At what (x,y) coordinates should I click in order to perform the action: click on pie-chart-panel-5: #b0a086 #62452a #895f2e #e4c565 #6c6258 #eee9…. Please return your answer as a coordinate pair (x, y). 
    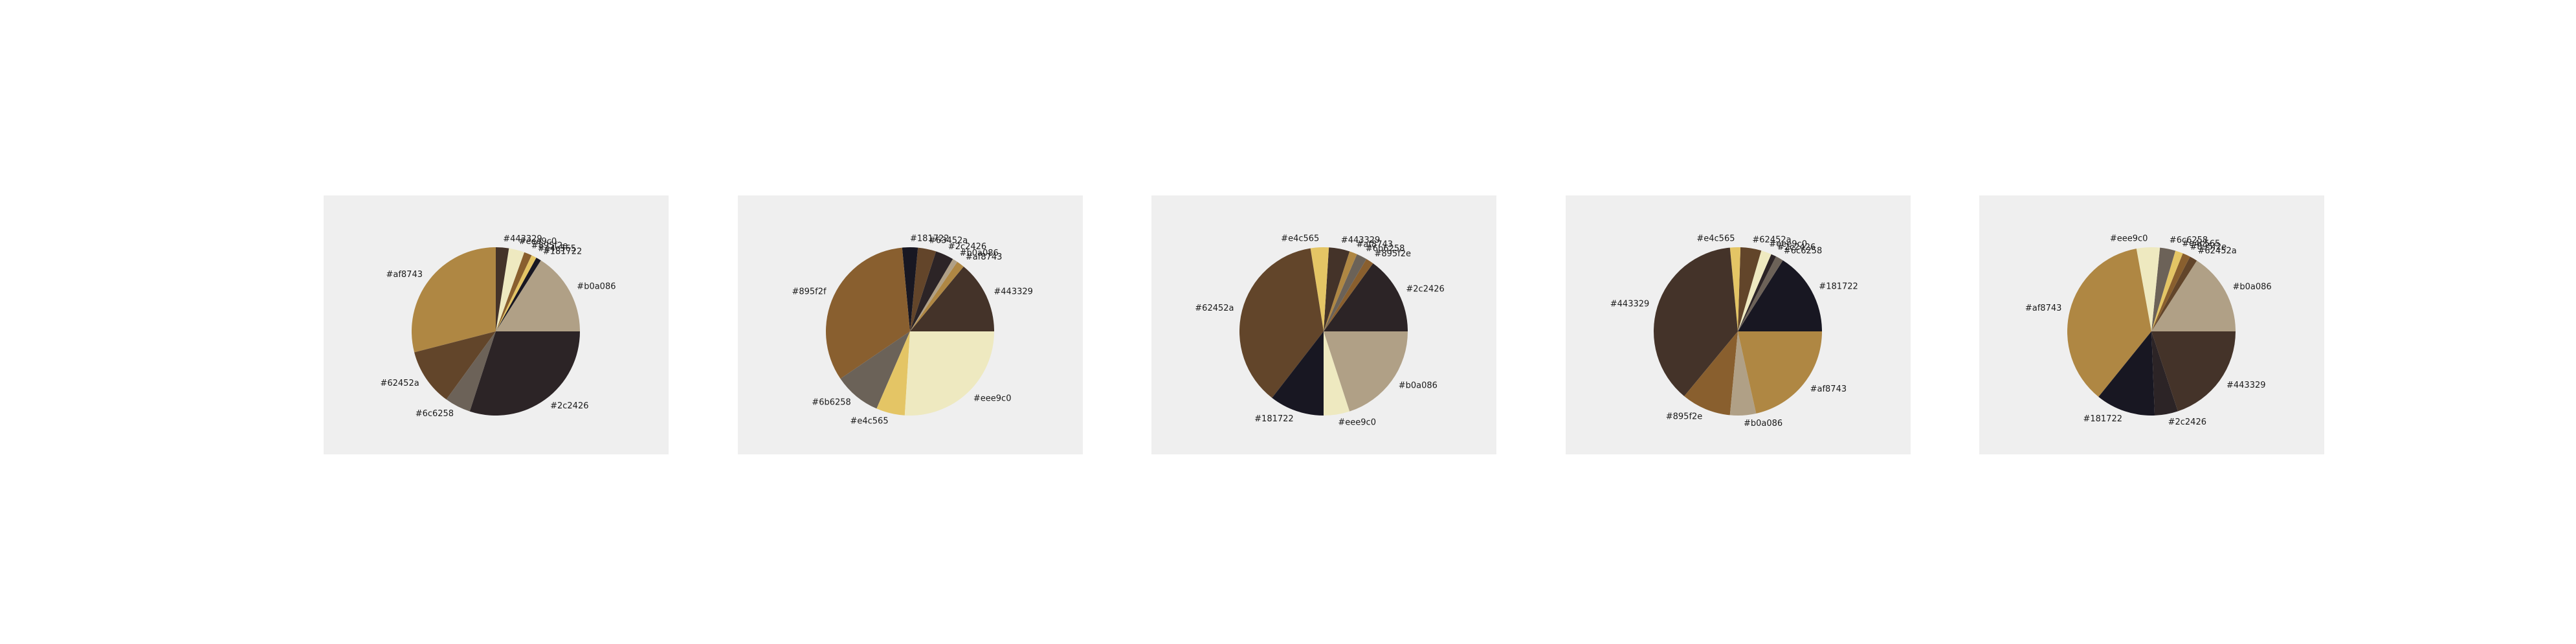
    Looking at the image, I should click on (2151, 324).